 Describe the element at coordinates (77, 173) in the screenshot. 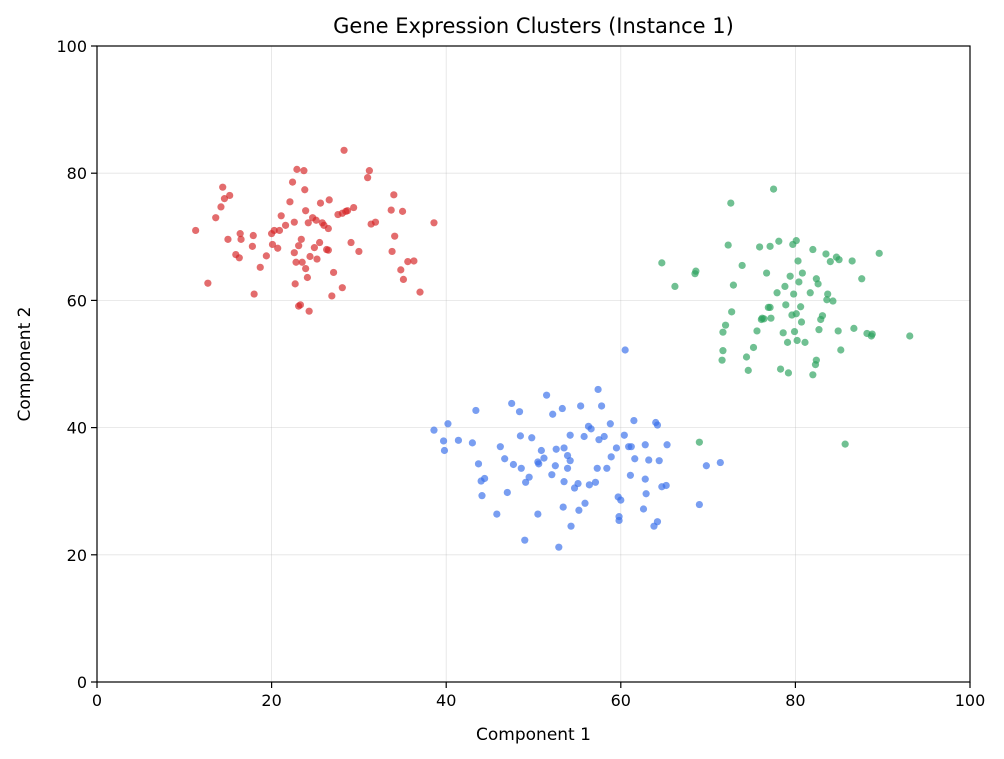

I see `y-tick-label: 80` at that location.